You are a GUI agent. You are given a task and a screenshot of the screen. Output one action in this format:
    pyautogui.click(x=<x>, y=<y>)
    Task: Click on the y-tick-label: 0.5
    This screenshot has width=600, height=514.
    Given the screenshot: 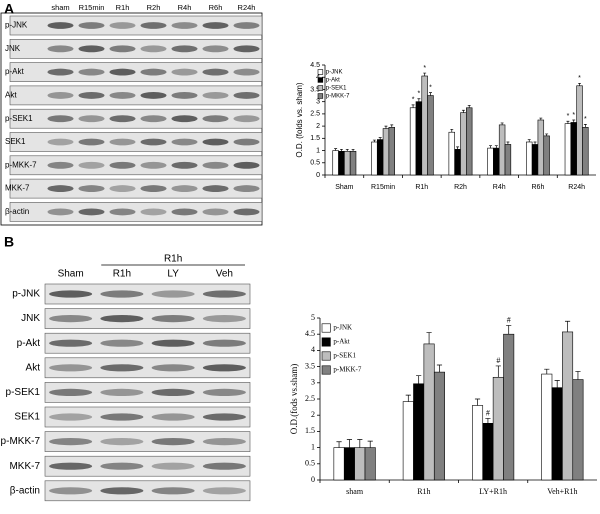 What is the action you would take?
    pyautogui.click(x=310, y=463)
    